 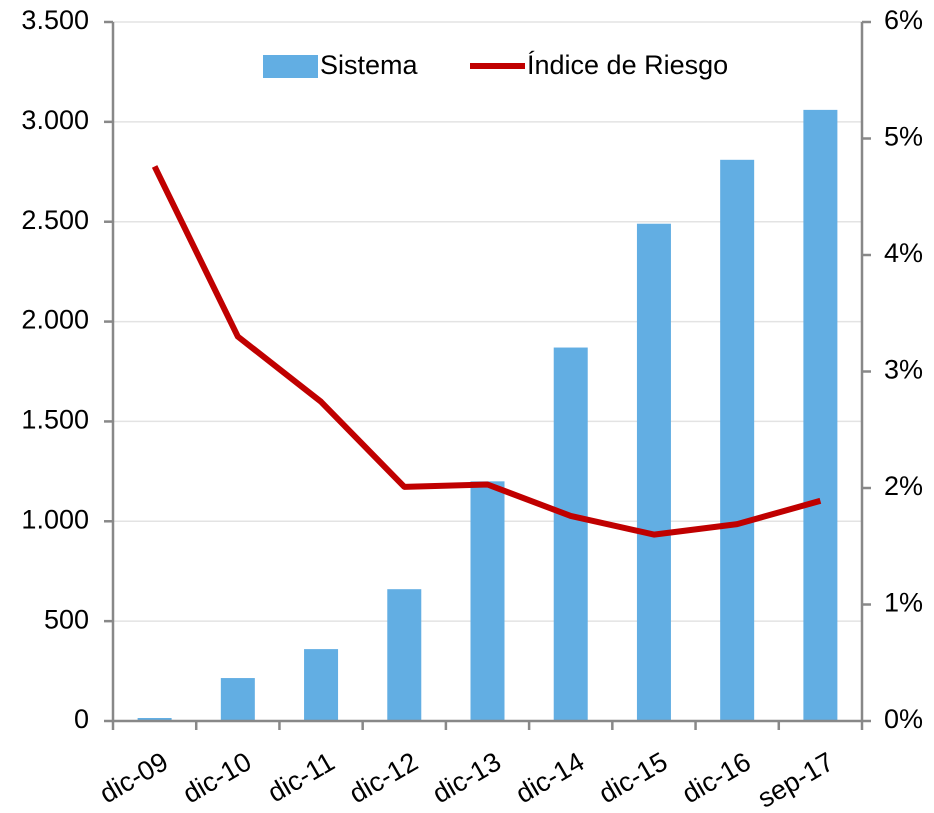 I want to click on x-tick-label: dic-11, so click(x=301, y=777).